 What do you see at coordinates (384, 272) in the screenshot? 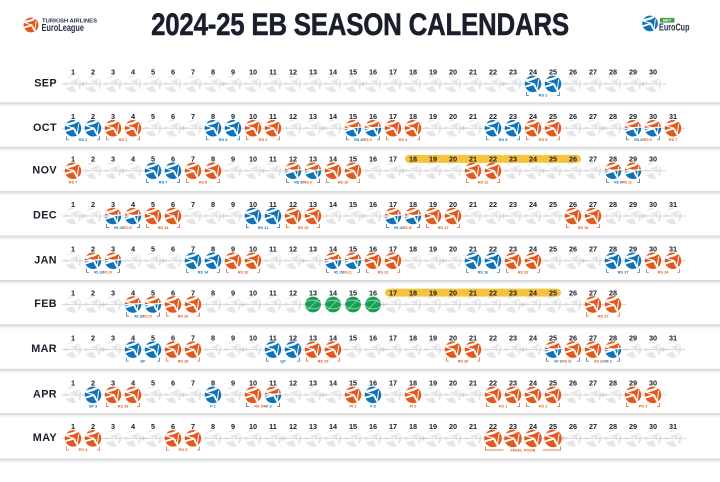
I see `svg-text: RS 22` at bounding box center [384, 272].